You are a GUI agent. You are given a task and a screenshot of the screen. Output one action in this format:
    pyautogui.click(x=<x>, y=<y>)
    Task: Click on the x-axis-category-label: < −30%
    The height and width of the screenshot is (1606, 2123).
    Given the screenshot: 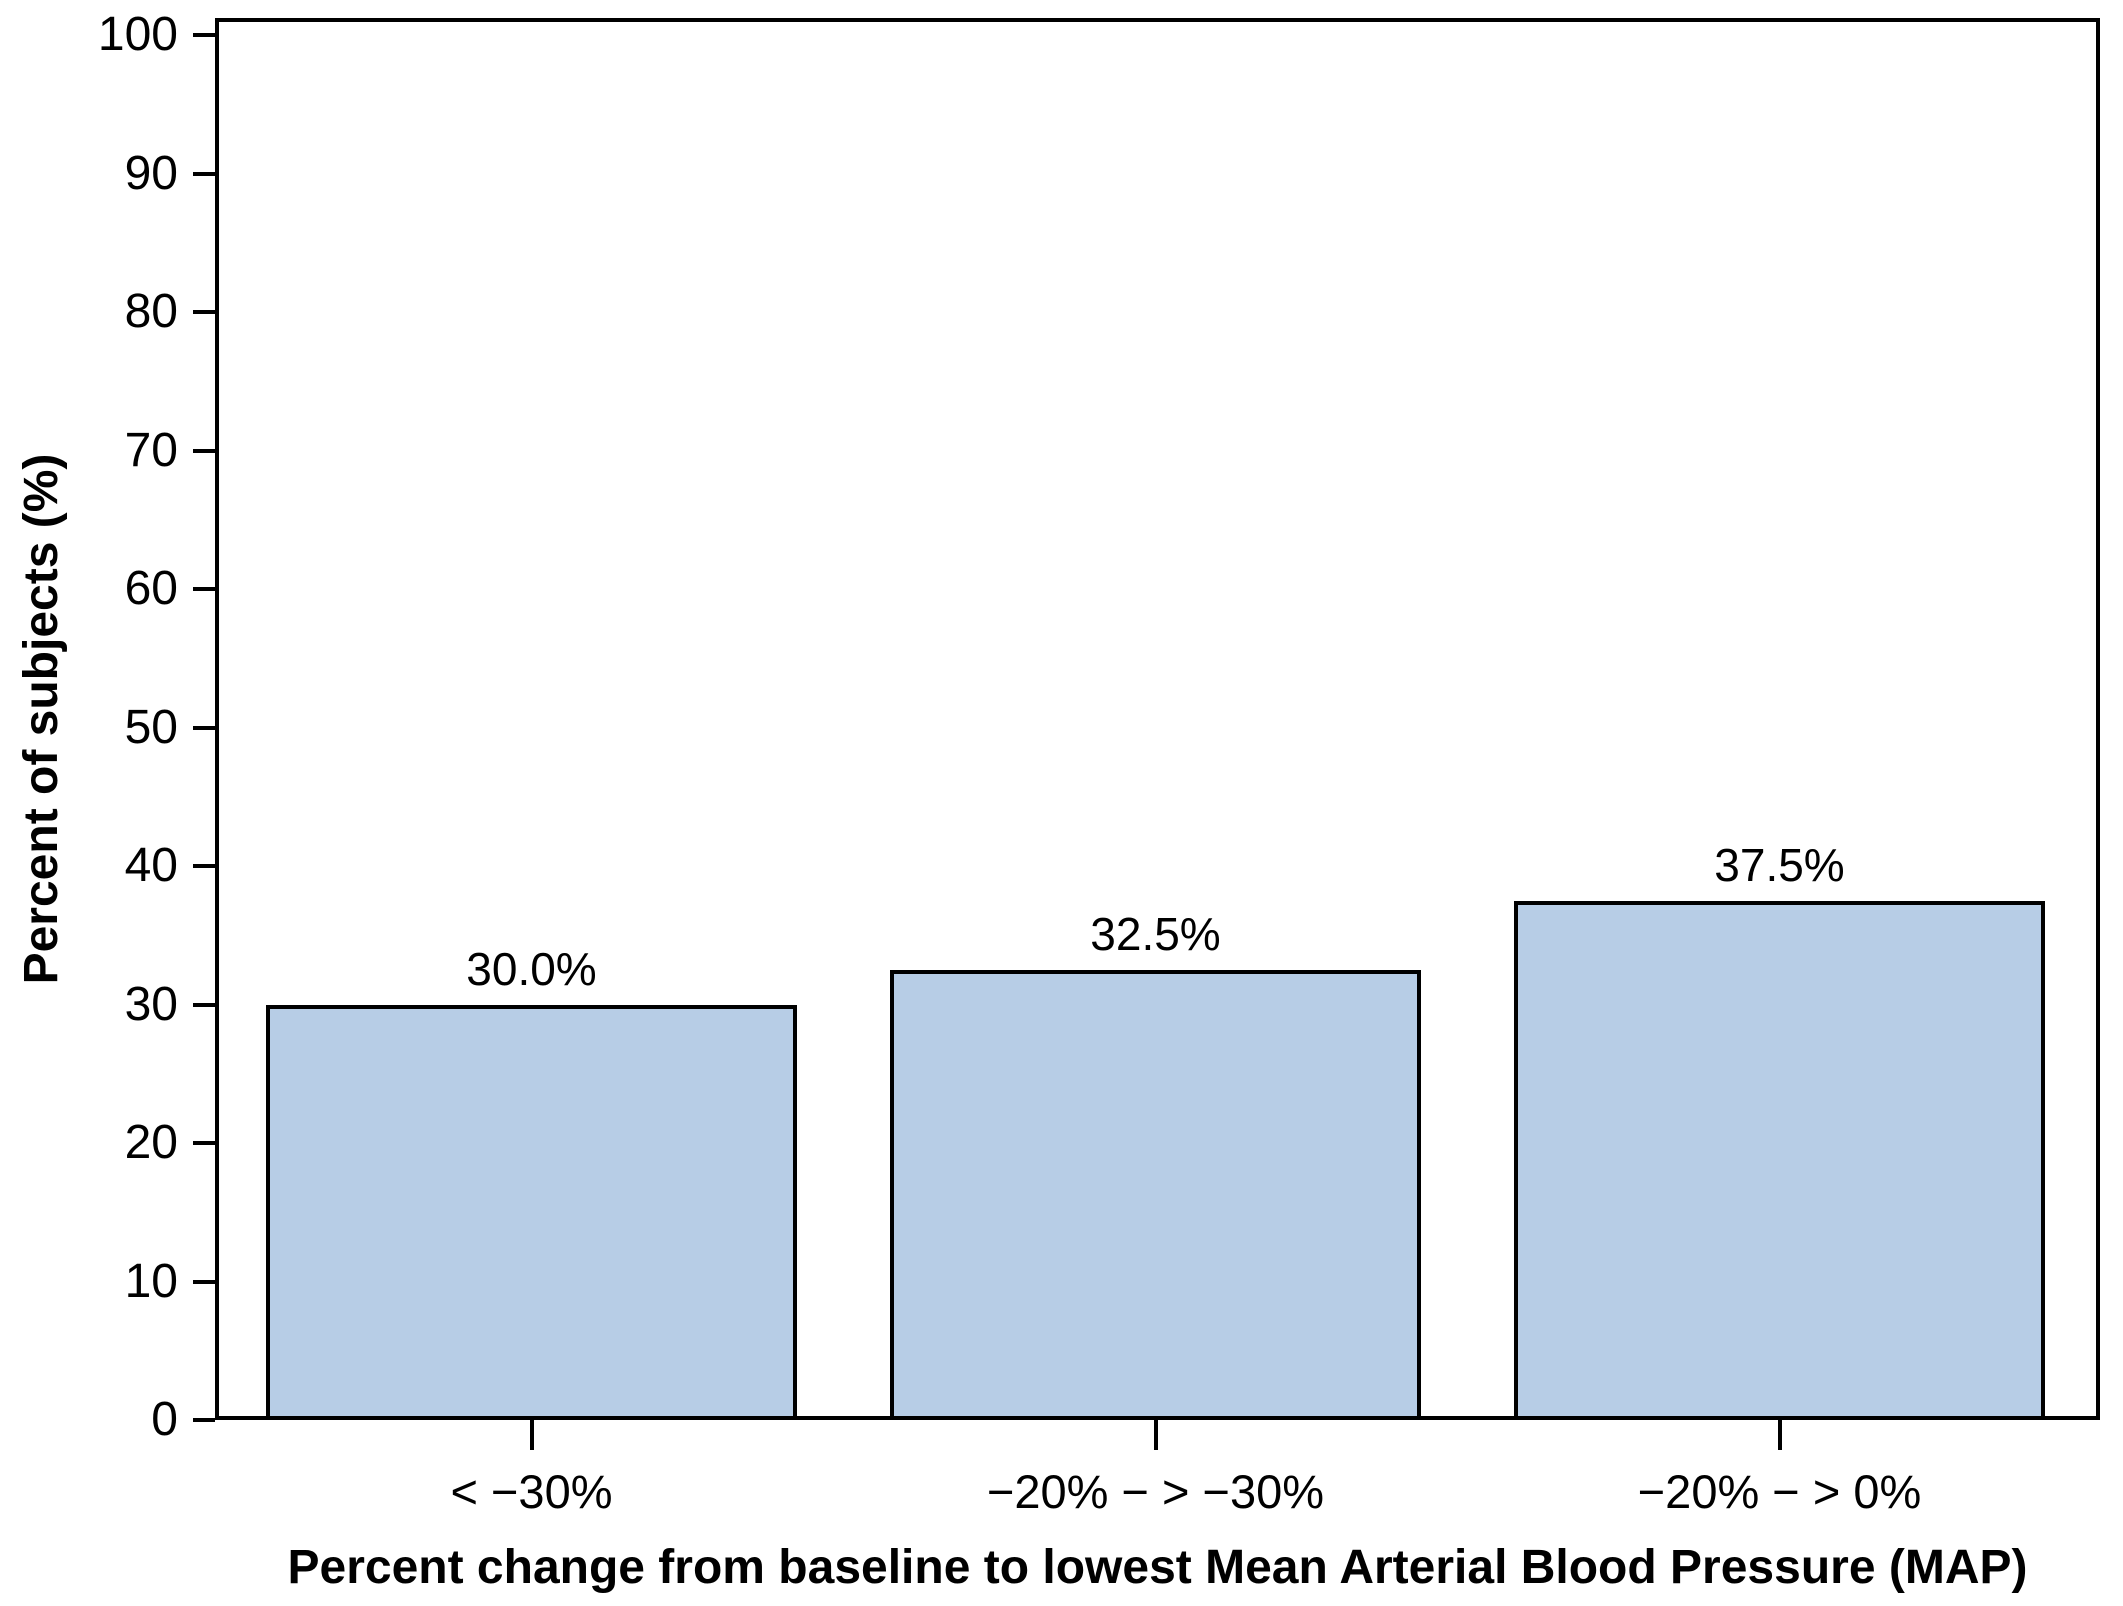 What is the action you would take?
    pyautogui.click(x=531, y=1491)
    